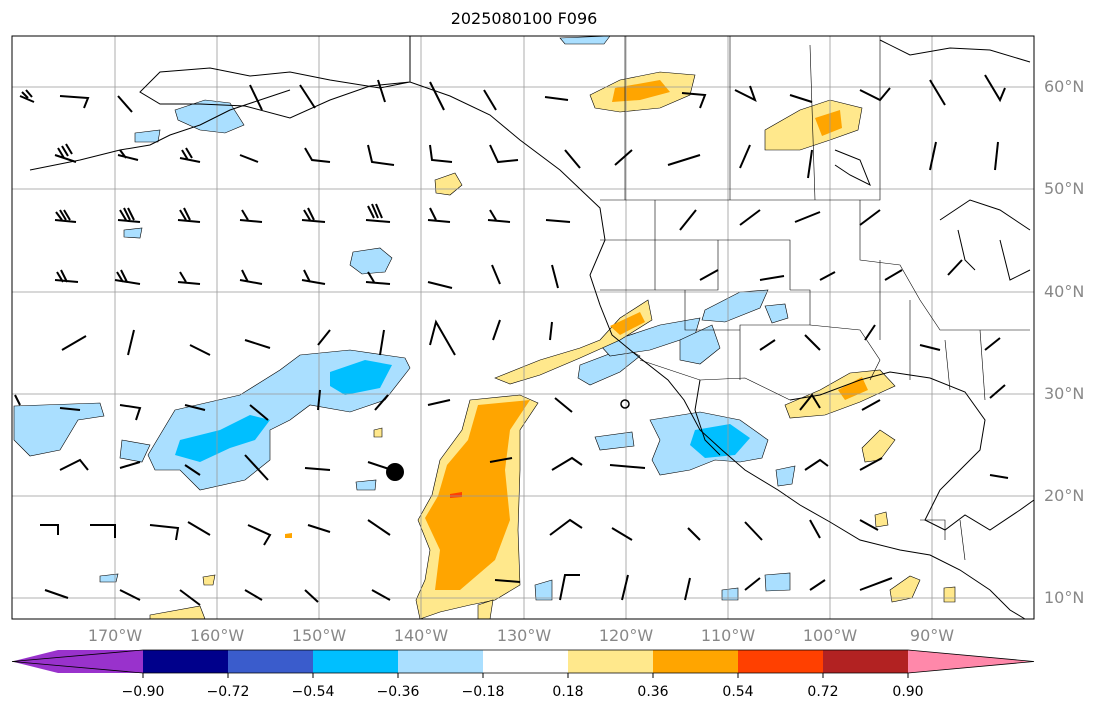  I want to click on colorbar, so click(523, 663).